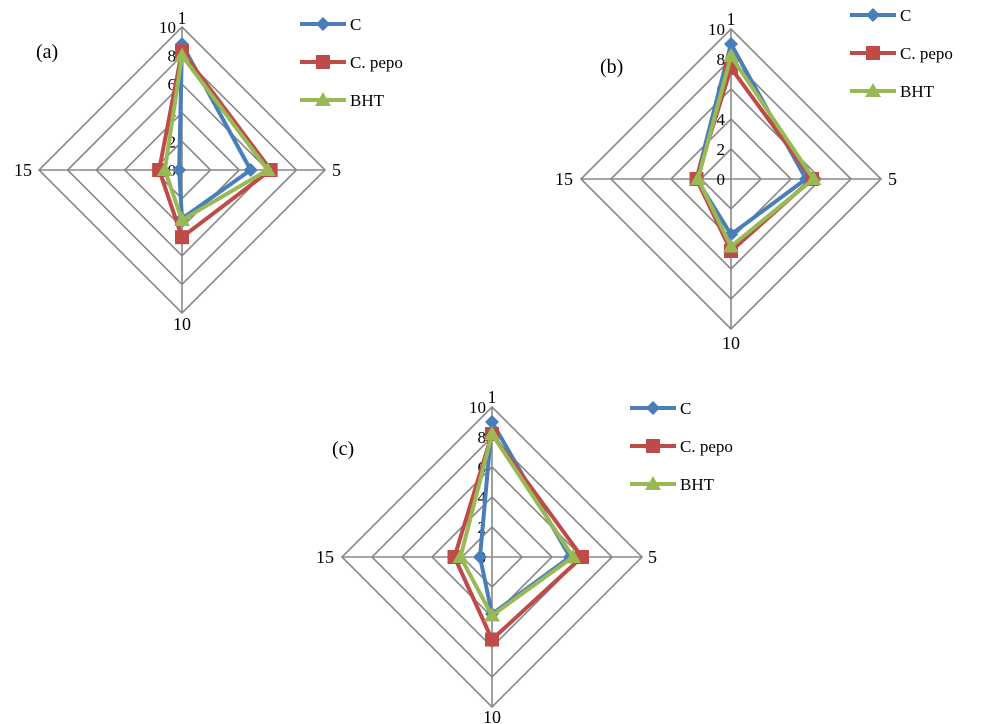  I want to click on panel-label-b: (b), so click(611, 67).